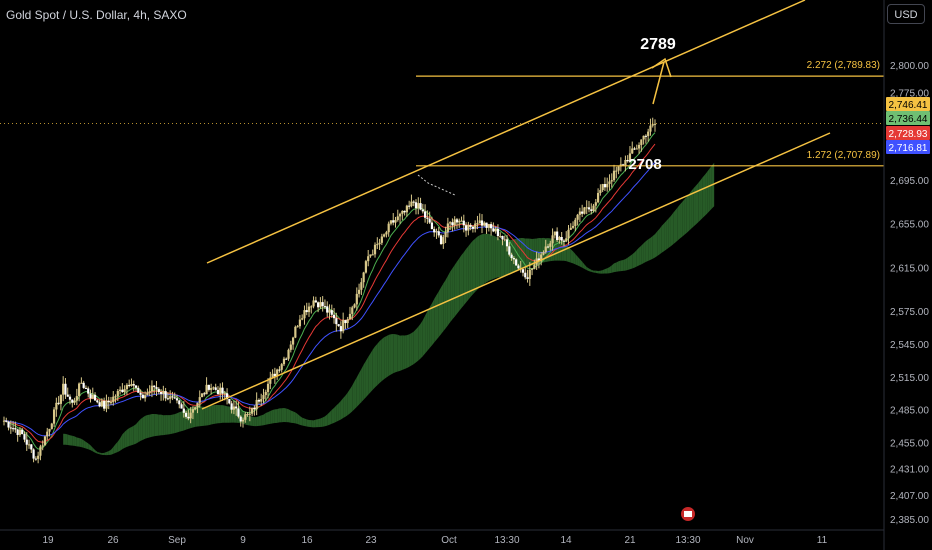 This screenshot has height=550, width=932. What do you see at coordinates (909, 411) in the screenshot?
I see `y-tick-label: 2,485.00` at bounding box center [909, 411].